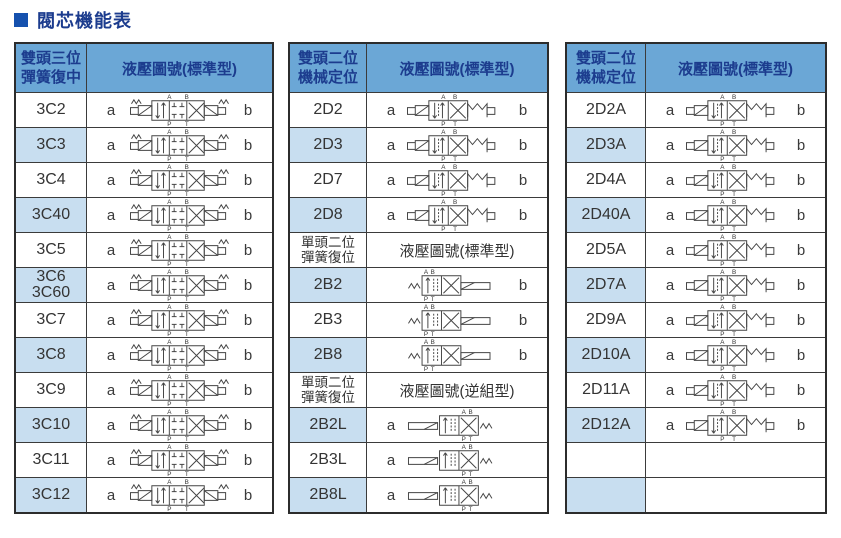 The height and width of the screenshot is (538, 841). What do you see at coordinates (606, 68) in the screenshot?
I see `table-header-category: 雙頭二位 機械定位` at bounding box center [606, 68].